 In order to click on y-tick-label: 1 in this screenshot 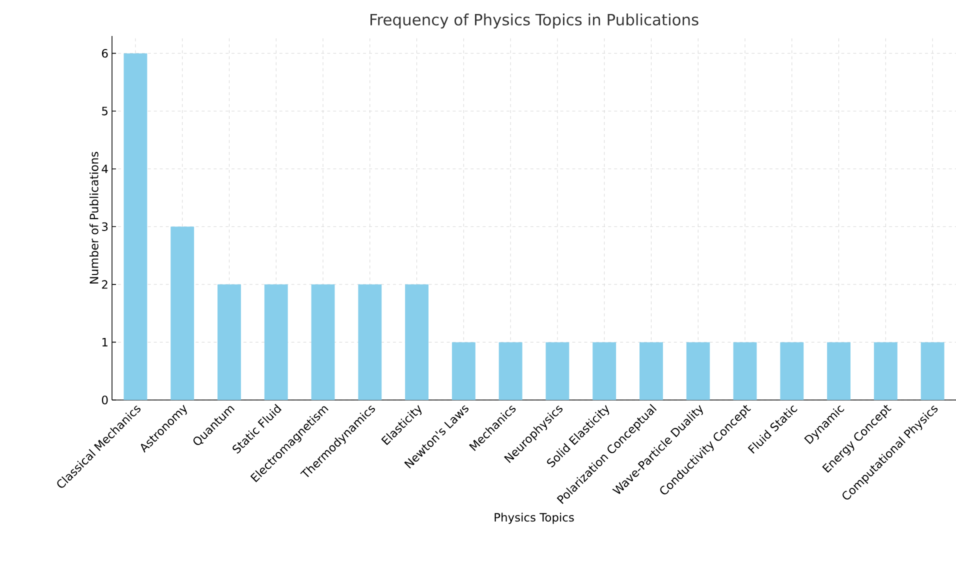, I will do `click(105, 342)`.